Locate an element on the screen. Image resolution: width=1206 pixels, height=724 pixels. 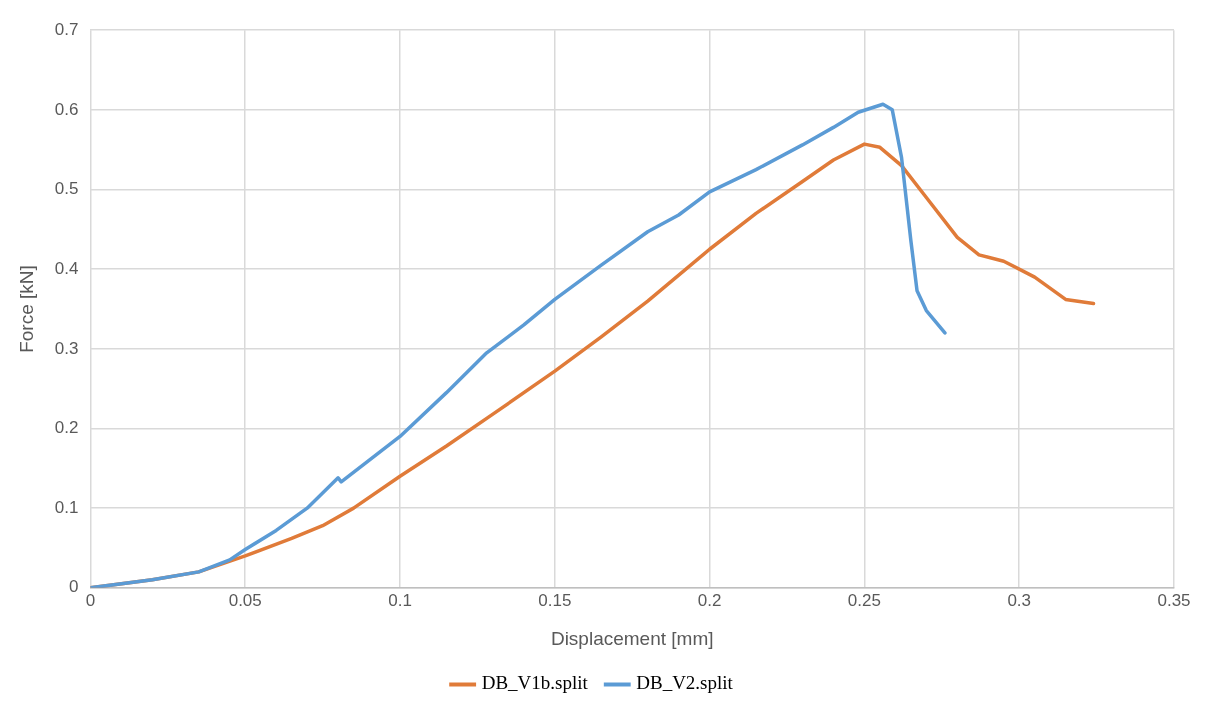
x-tick-label: 0.05 is located at coordinates (245, 600).